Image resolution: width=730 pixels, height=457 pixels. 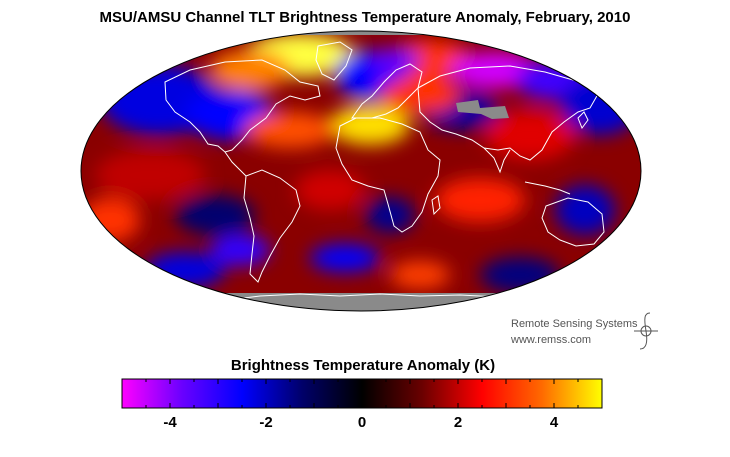 I want to click on colorbar-ticks, so click(x=362, y=393).